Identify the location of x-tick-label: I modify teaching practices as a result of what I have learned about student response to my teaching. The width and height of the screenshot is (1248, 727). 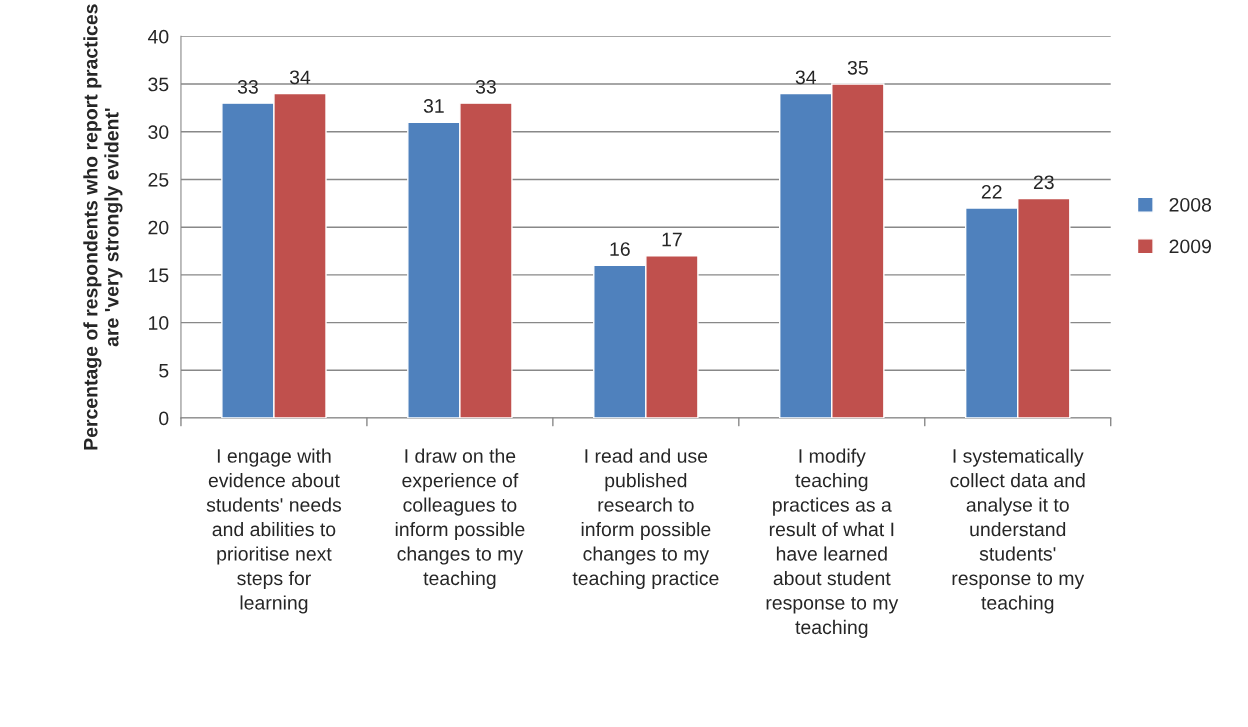
(832, 543).